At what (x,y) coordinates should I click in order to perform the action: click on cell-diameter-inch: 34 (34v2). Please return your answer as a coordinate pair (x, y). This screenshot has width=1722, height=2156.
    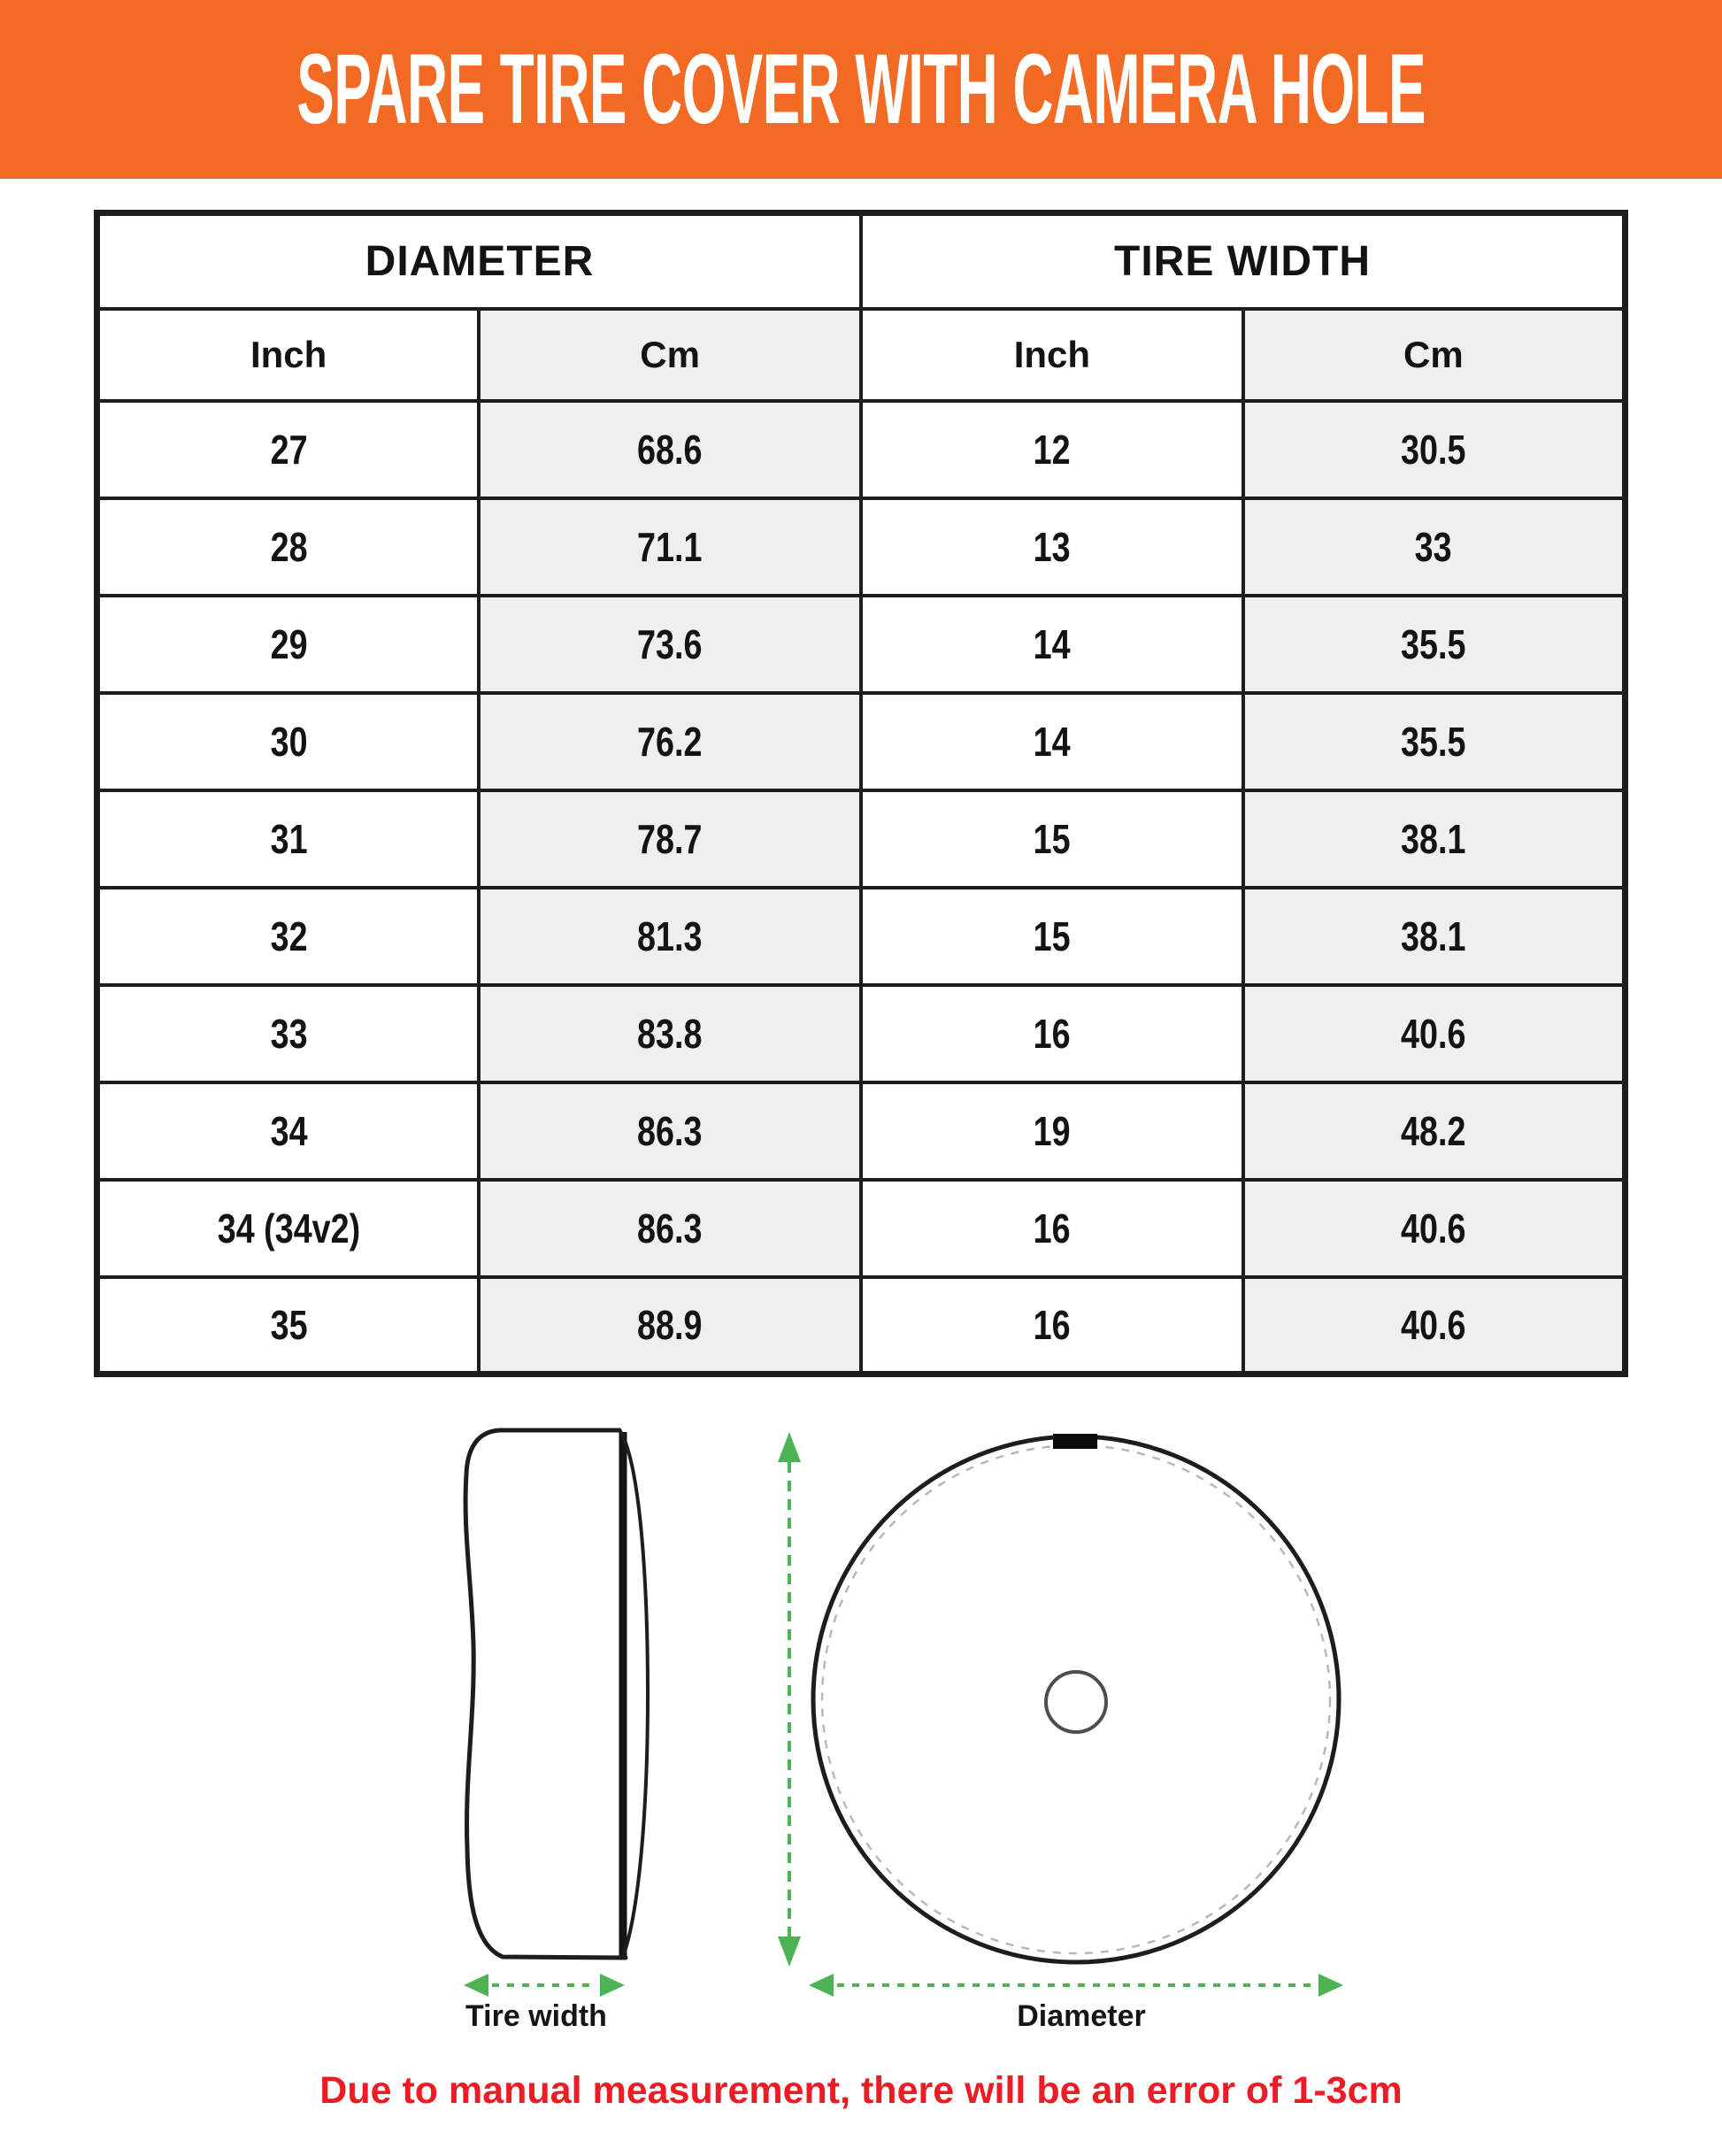
    Looking at the image, I should click on (288, 1228).